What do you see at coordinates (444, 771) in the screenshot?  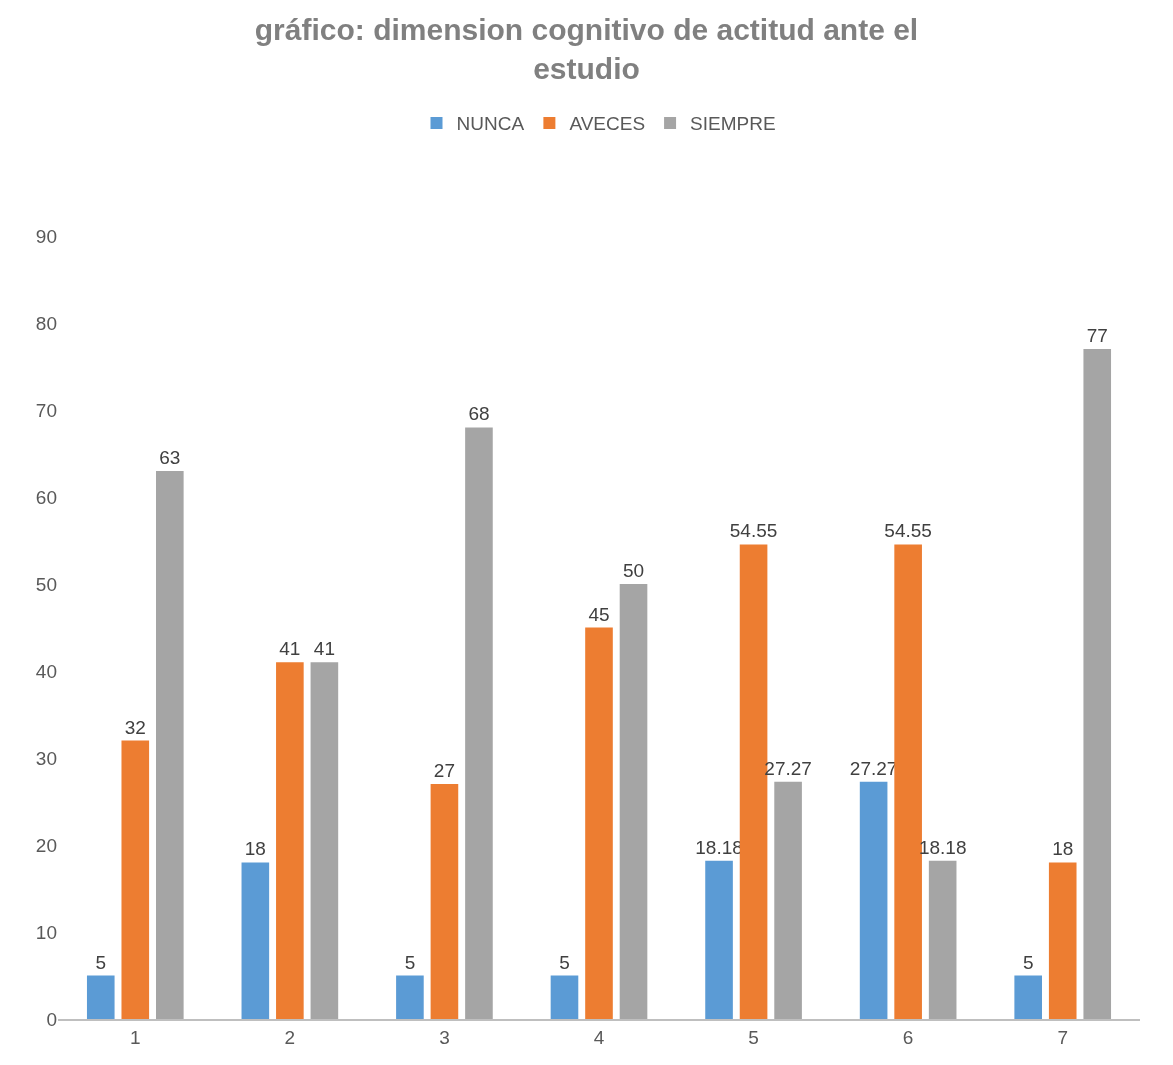 I see `data-label: 27` at bounding box center [444, 771].